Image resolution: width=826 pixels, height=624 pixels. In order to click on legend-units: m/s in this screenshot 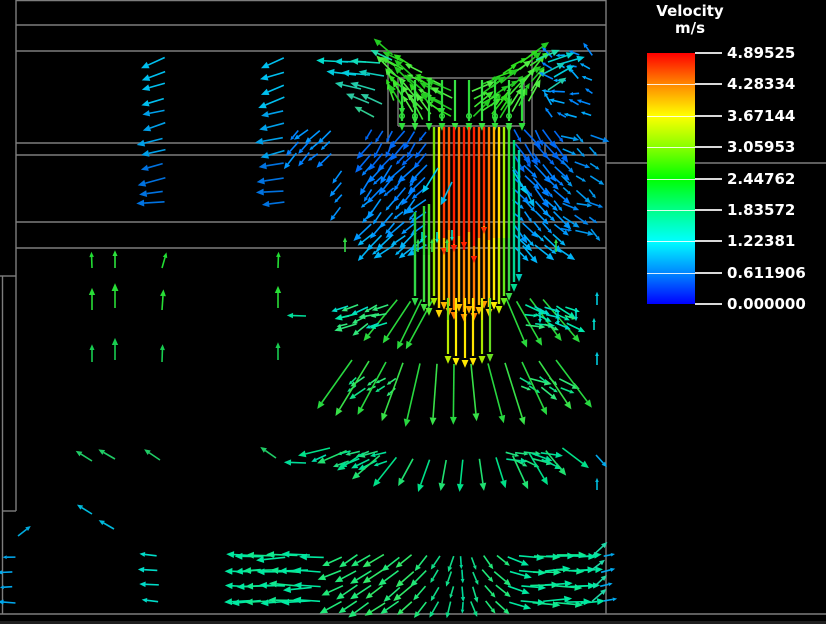, I will do `click(690, 28)`.